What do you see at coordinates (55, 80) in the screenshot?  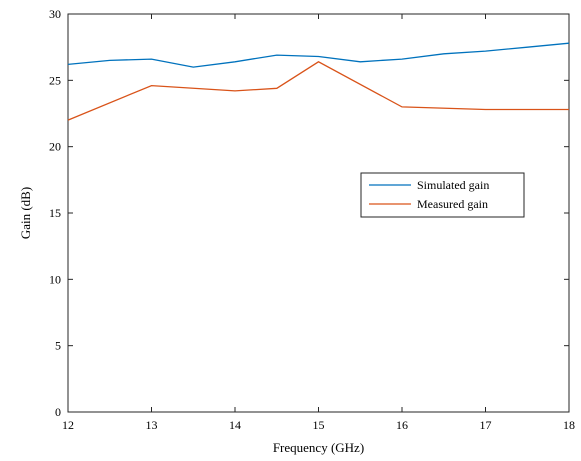 I see `y-tick-label: 25` at bounding box center [55, 80].